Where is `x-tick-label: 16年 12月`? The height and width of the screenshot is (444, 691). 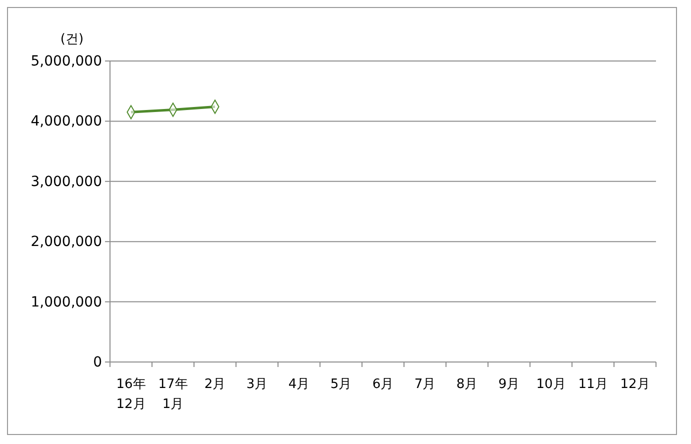
x-tick-label: 16年 12月 is located at coordinates (131, 394).